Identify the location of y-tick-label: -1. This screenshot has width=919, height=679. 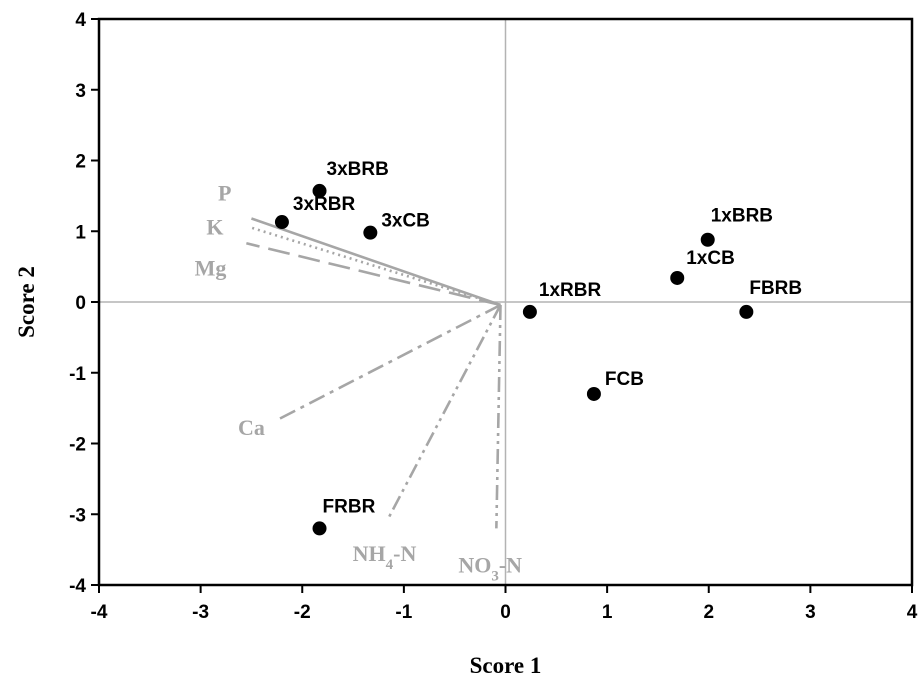
(77, 374).